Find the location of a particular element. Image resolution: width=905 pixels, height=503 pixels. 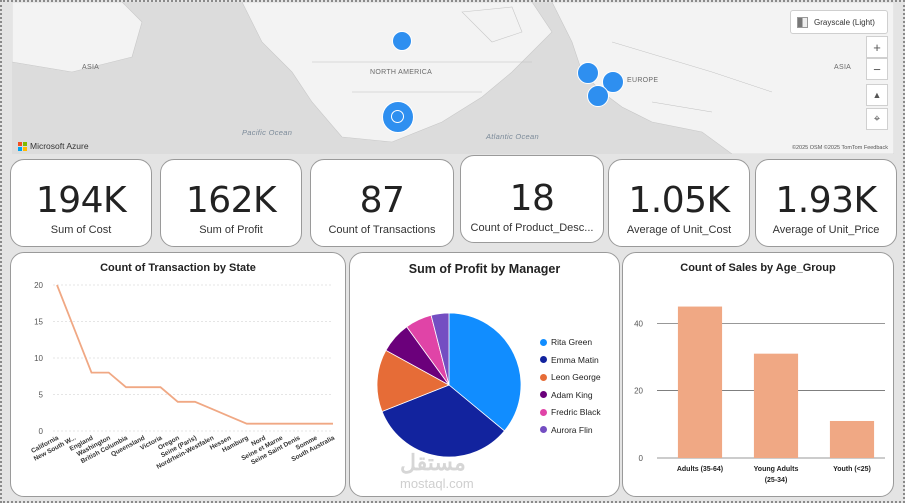

map-label-asia-left: ASIA is located at coordinates (91, 67).